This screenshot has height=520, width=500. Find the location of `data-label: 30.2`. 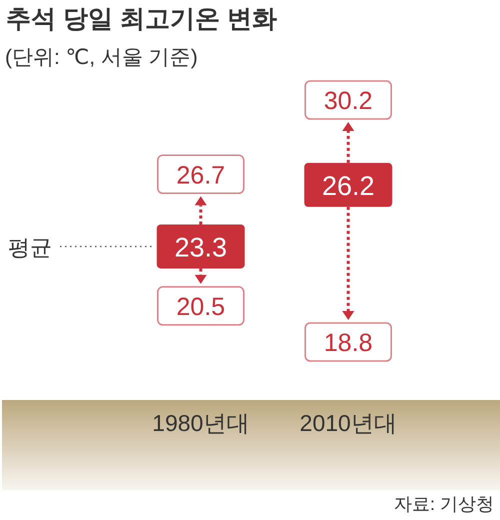

data-label: 30.2 is located at coordinates (348, 101).